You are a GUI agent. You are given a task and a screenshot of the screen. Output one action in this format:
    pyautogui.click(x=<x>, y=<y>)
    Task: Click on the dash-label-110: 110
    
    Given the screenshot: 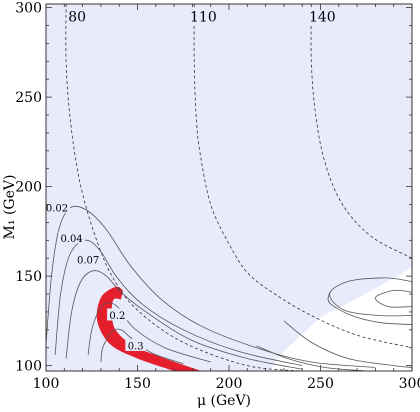 What is the action you would take?
    pyautogui.click(x=203, y=18)
    